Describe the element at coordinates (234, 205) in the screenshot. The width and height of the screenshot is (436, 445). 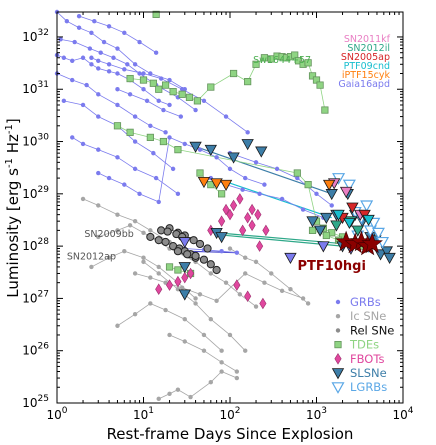
I see `fbots-point` at that location.